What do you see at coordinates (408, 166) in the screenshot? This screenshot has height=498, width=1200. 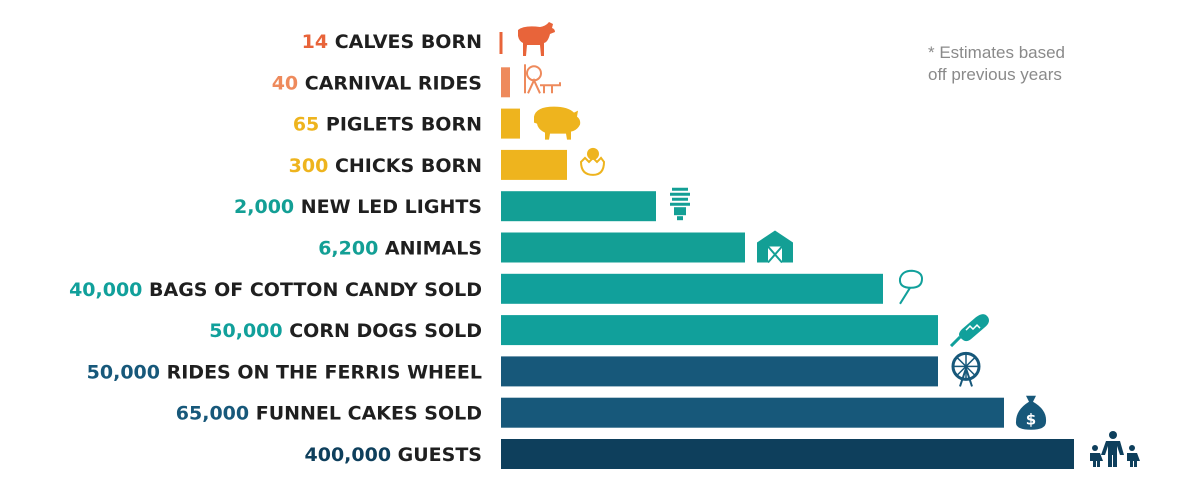 I see `category-label: CHICKS BORN` at bounding box center [408, 166].